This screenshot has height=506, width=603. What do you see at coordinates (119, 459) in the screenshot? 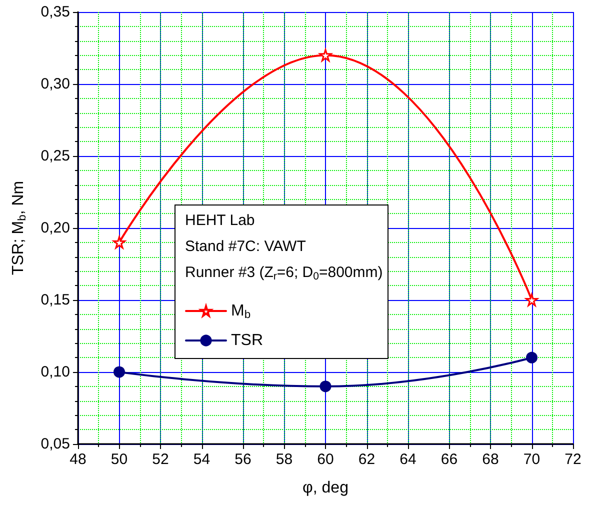
I see `x-tick-label: 50` at bounding box center [119, 459].